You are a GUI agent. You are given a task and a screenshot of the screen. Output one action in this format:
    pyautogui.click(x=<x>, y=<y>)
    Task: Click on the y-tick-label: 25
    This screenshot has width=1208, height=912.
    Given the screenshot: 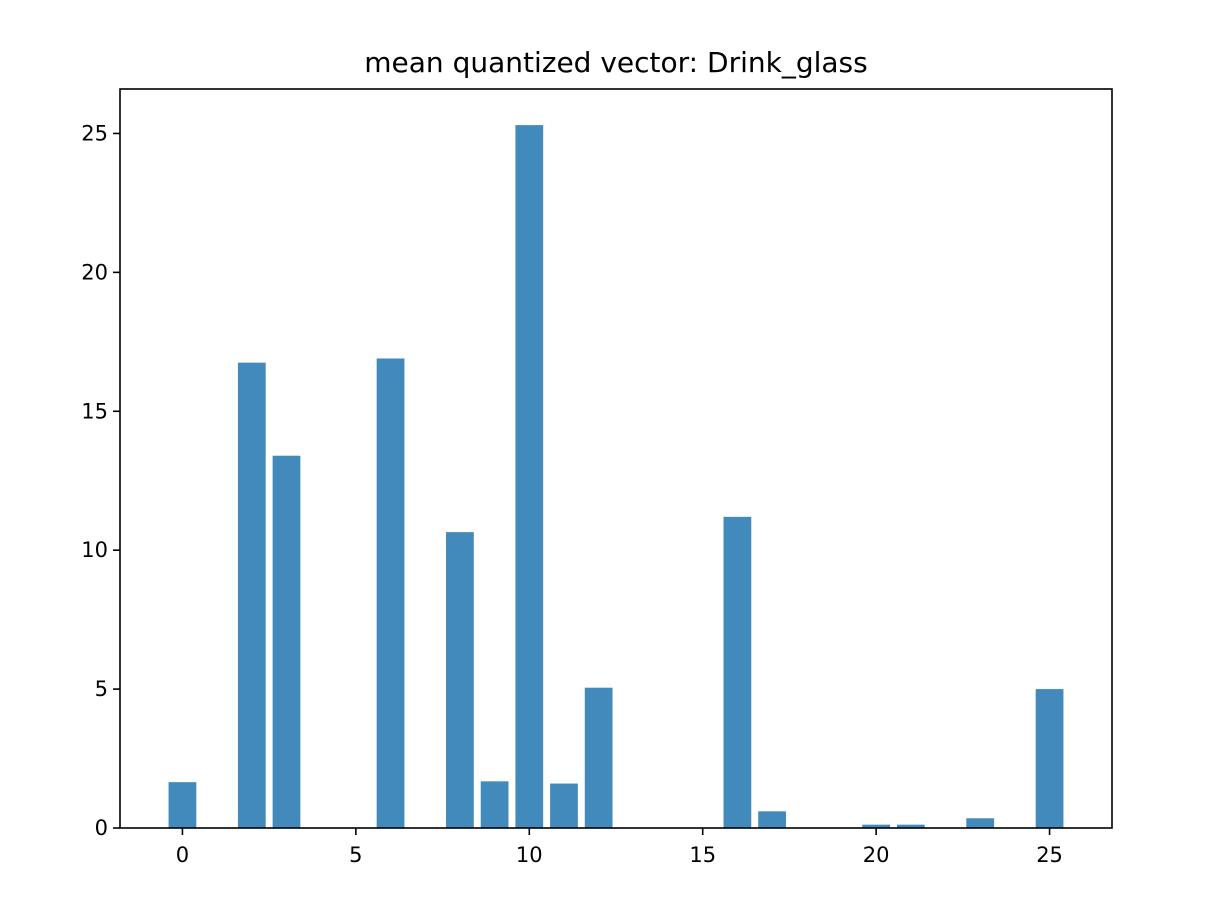 What is the action you would take?
    pyautogui.click(x=94, y=133)
    